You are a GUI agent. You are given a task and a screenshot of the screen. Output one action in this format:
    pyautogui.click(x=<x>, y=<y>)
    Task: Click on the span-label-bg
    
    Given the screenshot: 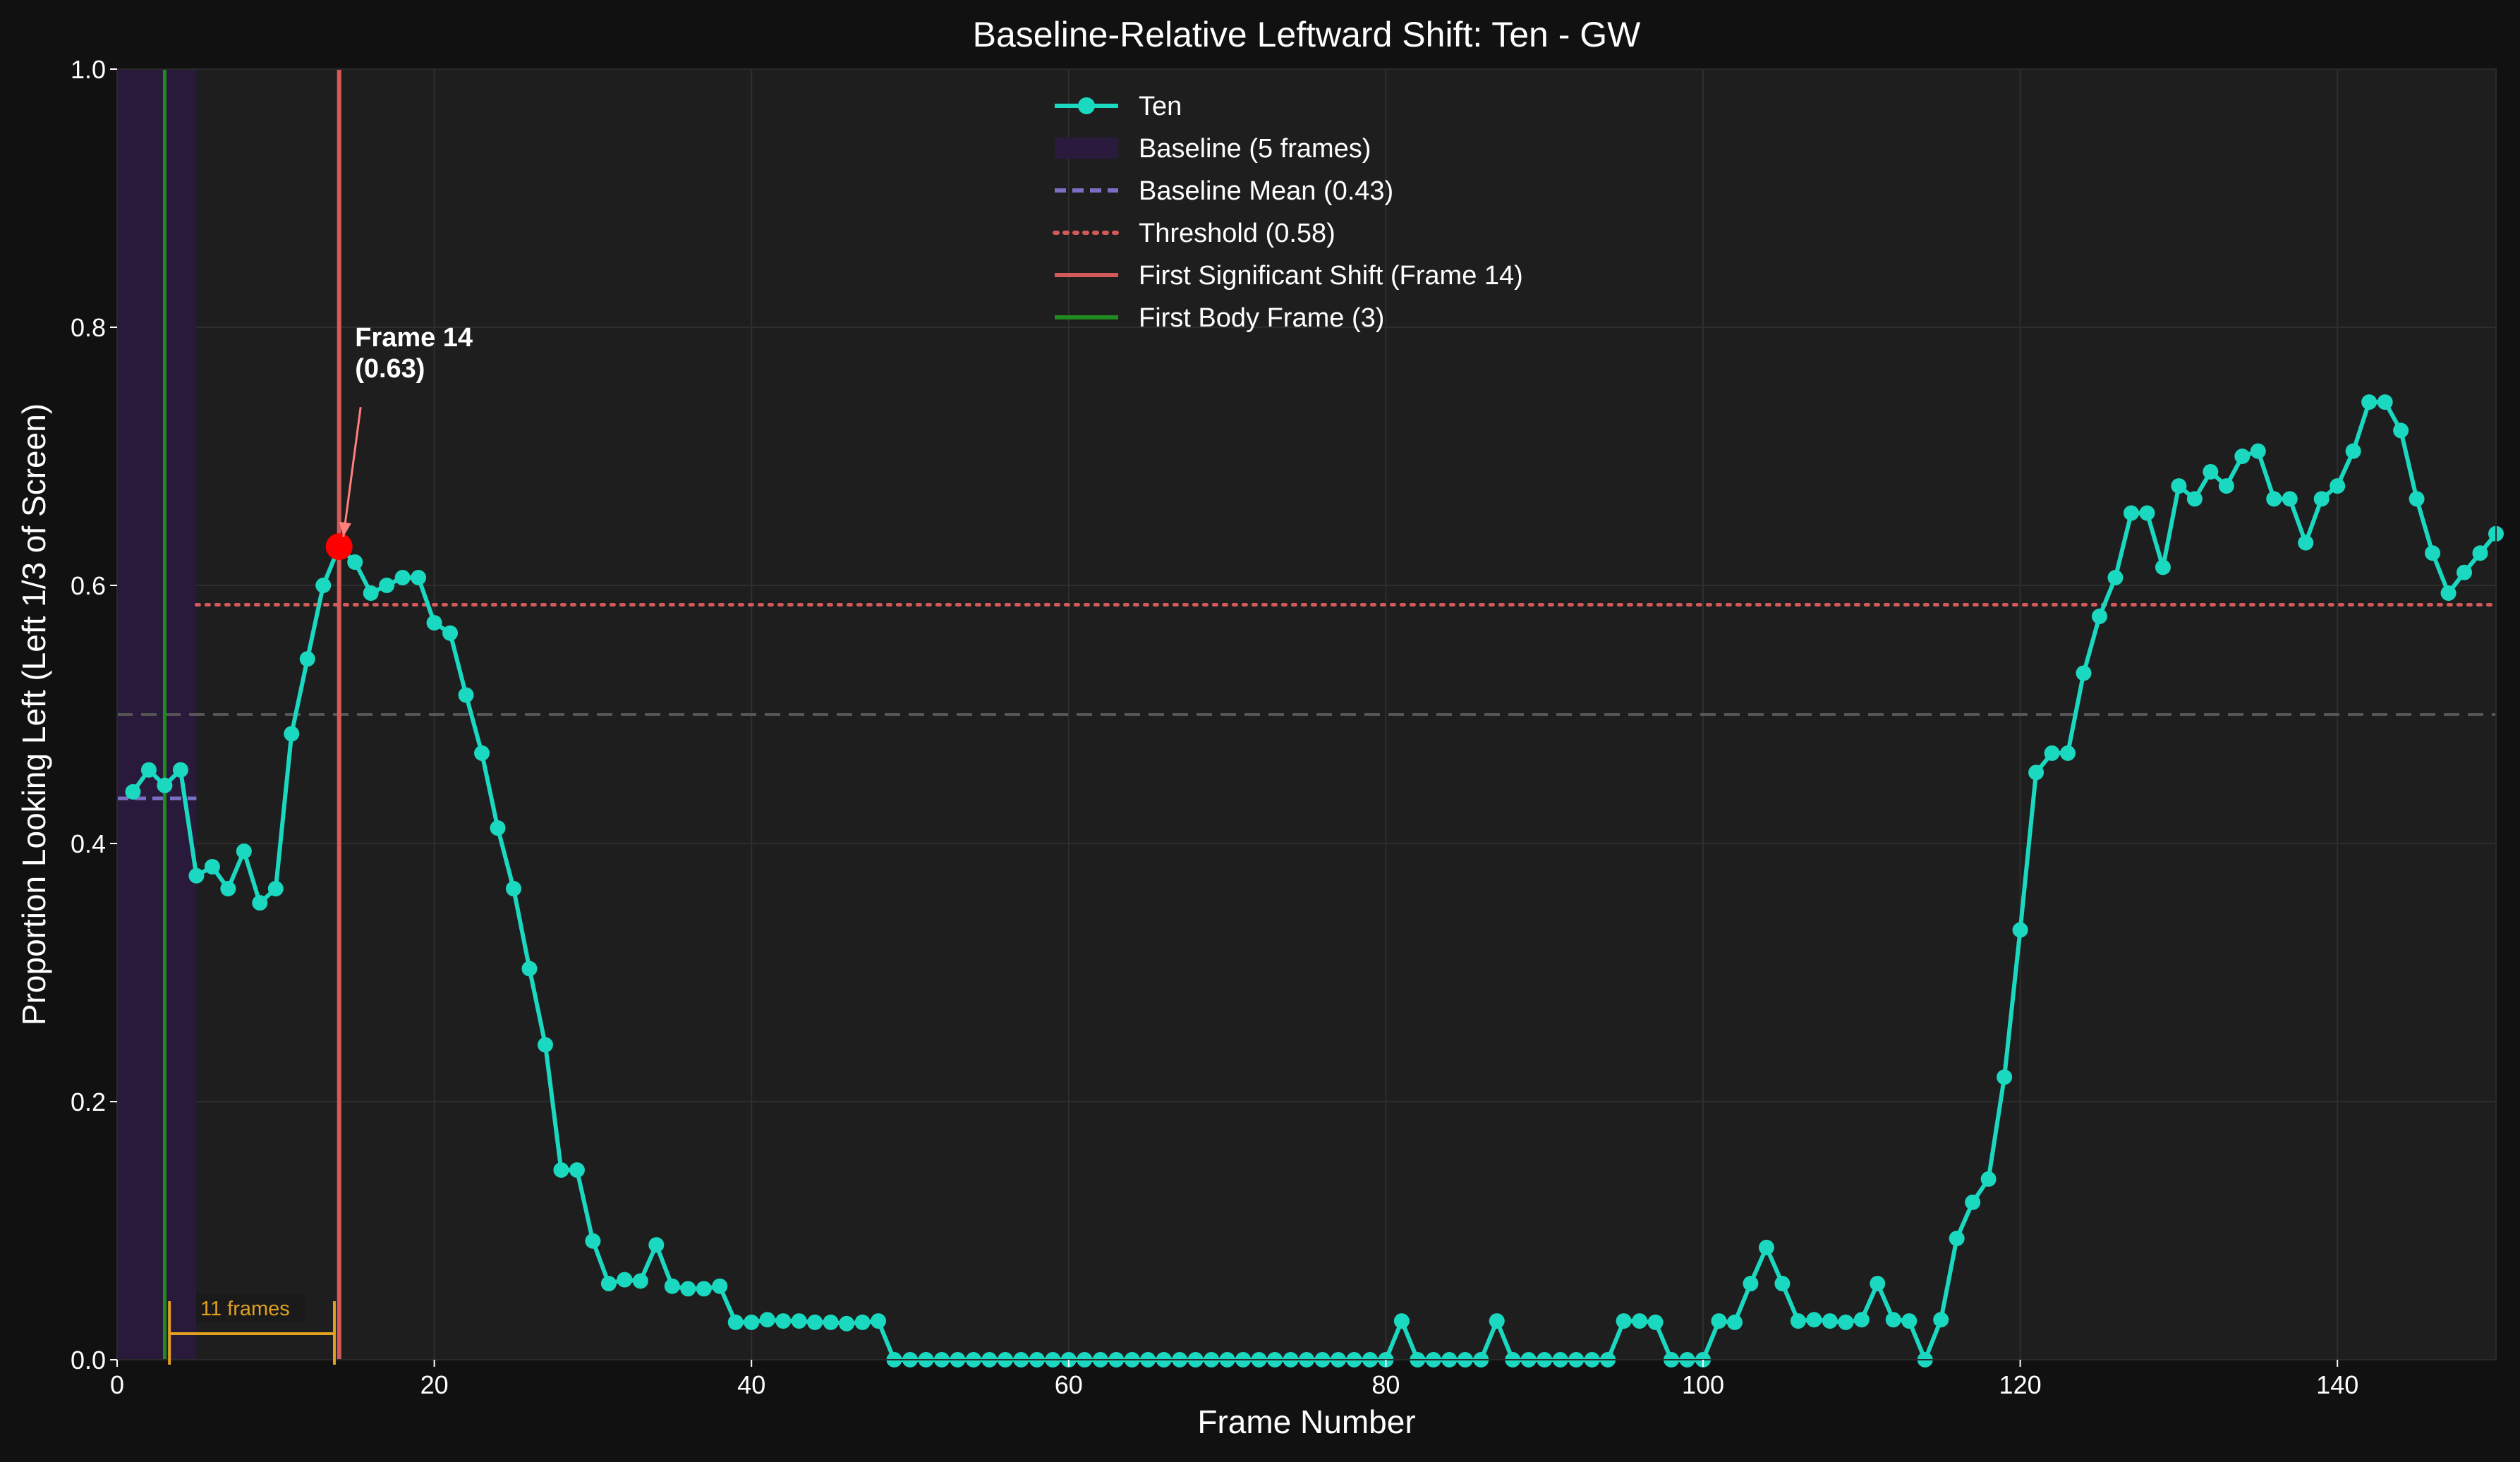 What is the action you would take?
    pyautogui.click(x=251, y=1307)
    